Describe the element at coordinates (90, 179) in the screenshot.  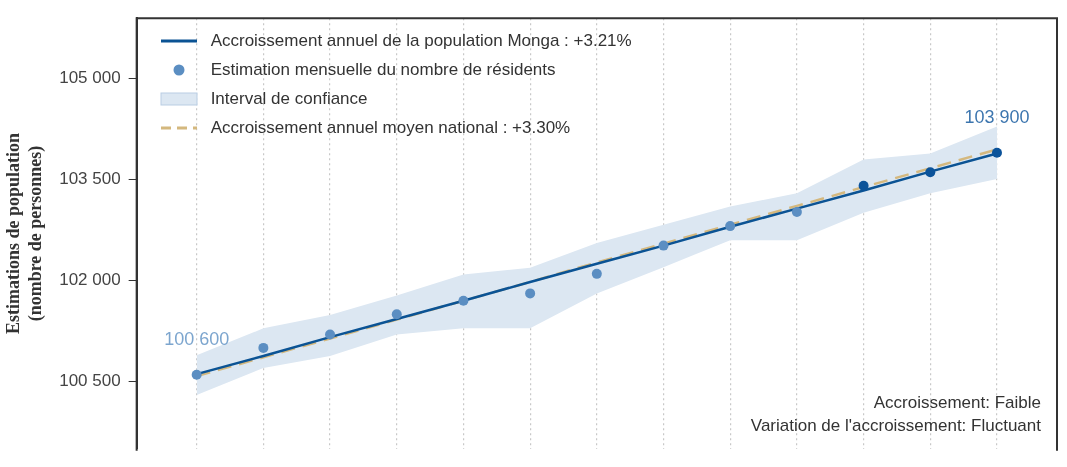
I see `y-tick-label: 103 500` at that location.